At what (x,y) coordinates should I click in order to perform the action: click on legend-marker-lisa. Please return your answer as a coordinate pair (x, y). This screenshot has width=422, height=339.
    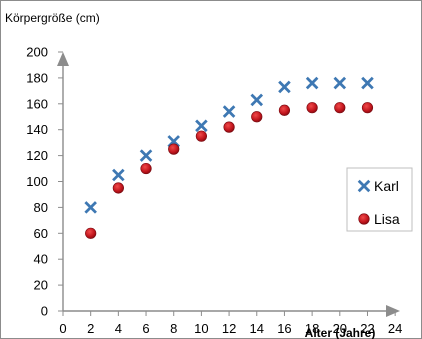
    Looking at the image, I should click on (364, 219).